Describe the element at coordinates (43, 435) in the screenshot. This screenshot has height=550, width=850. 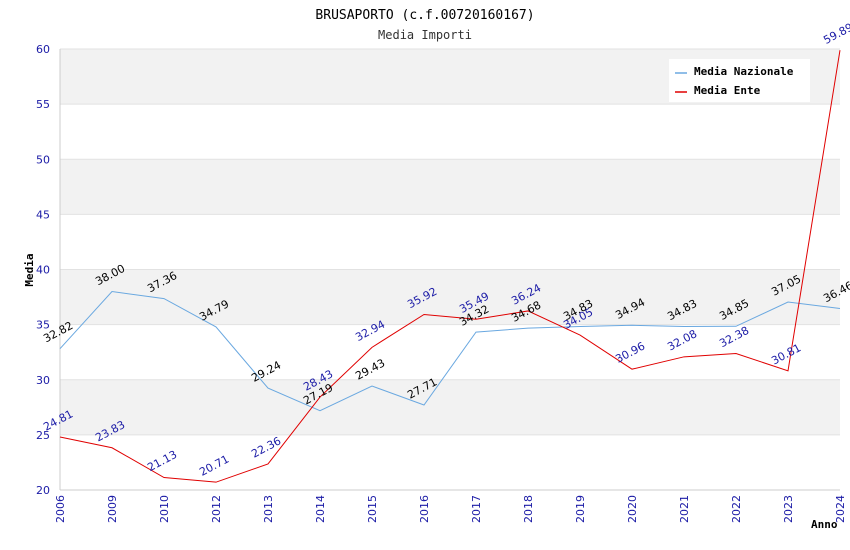
I see `y-tick-label: 25` at that location.